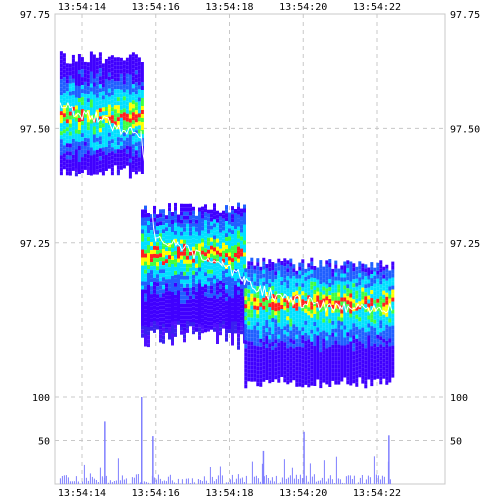 Image resolution: width=500 pixels, height=500 pixels. Describe the element at coordinates (456, 442) in the screenshot. I see `volume-tick-label-right: 50` at that location.